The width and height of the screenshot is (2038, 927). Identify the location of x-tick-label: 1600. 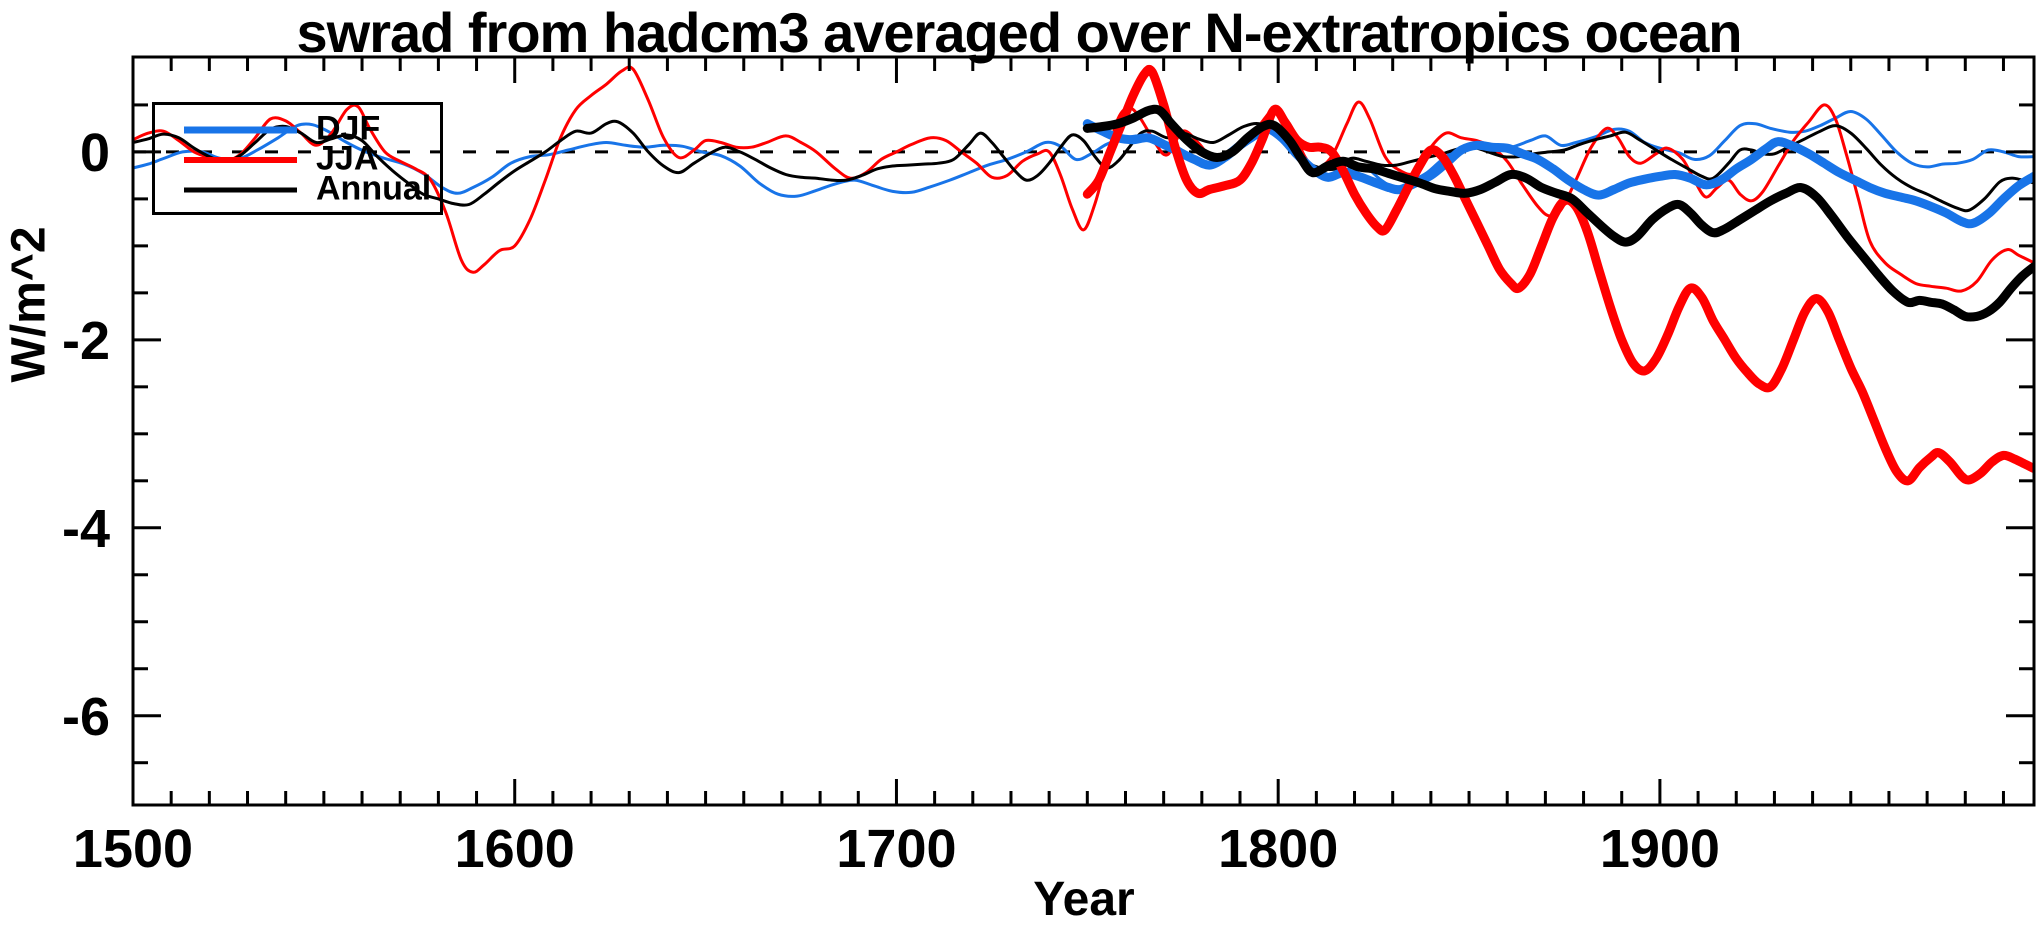
(514, 849).